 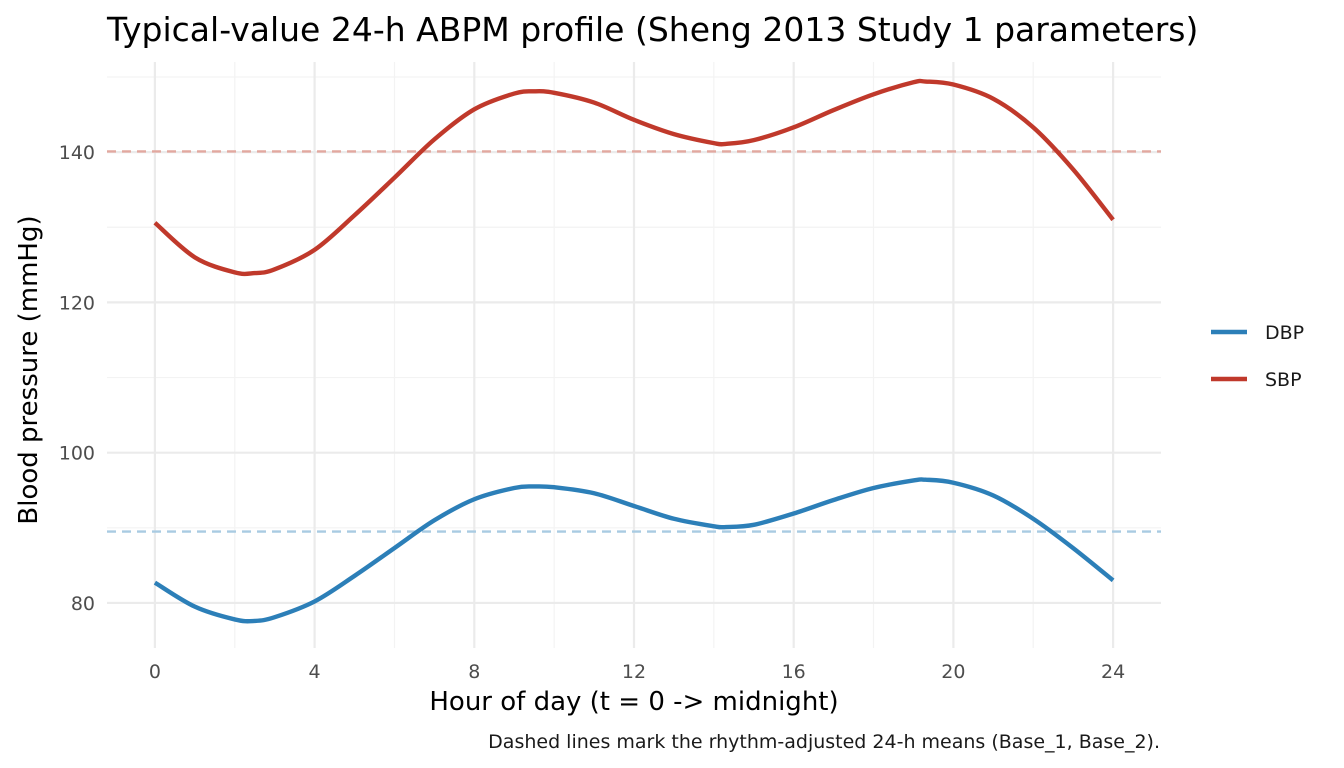 What do you see at coordinates (29, 369) in the screenshot?
I see `y-axis-title: Blood pressure (mmHg)` at bounding box center [29, 369].